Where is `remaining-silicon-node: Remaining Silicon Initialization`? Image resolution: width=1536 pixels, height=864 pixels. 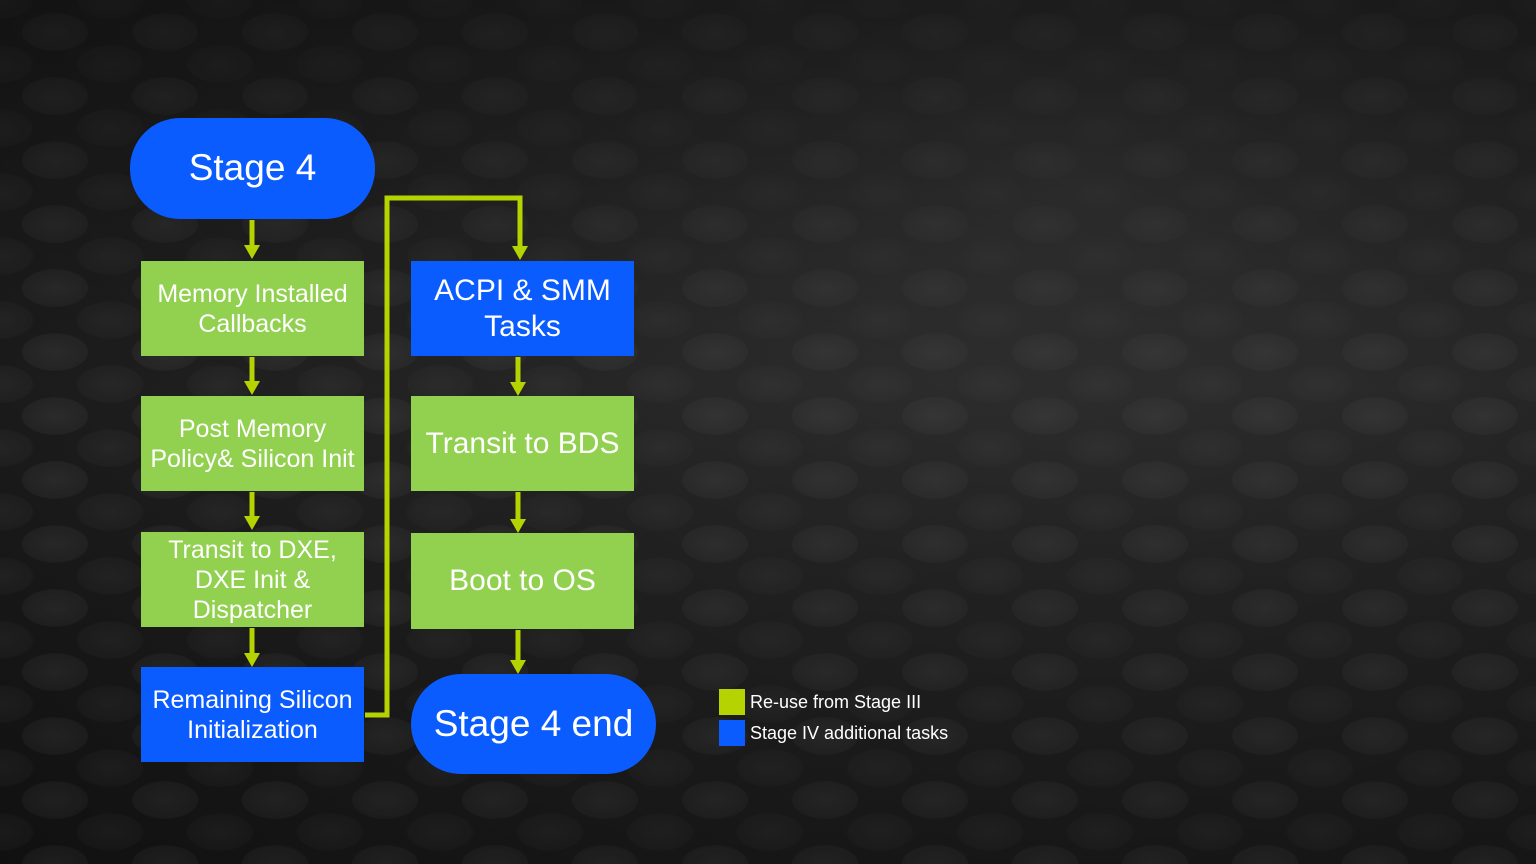 remaining-silicon-node: Remaining Silicon Initialization is located at coordinates (252, 714).